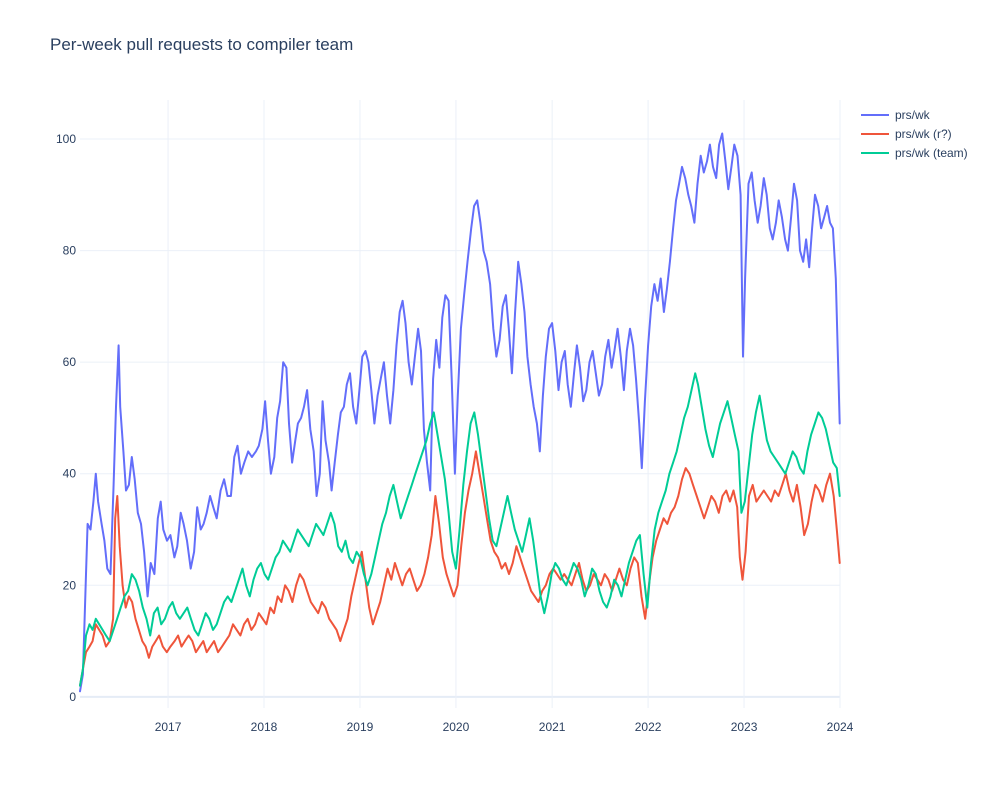  I want to click on legend: prs/wk prs/wk (r?) prs/wk (team), so click(914, 134).